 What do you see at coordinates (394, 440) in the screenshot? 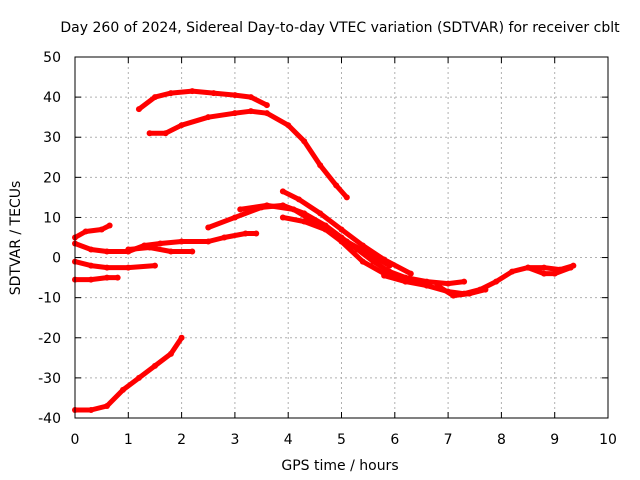
I see `x-tick-label: 6` at bounding box center [394, 440].